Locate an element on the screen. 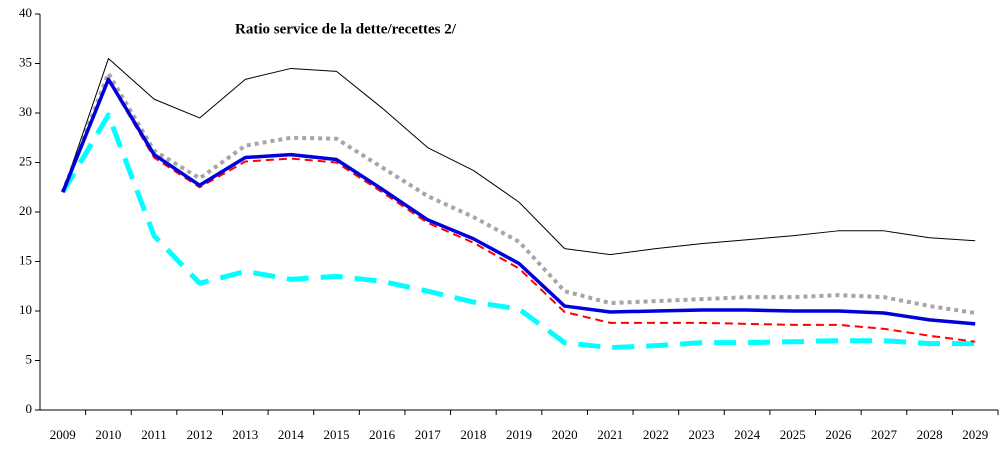  x-tick-label: 2018 is located at coordinates (473, 434).